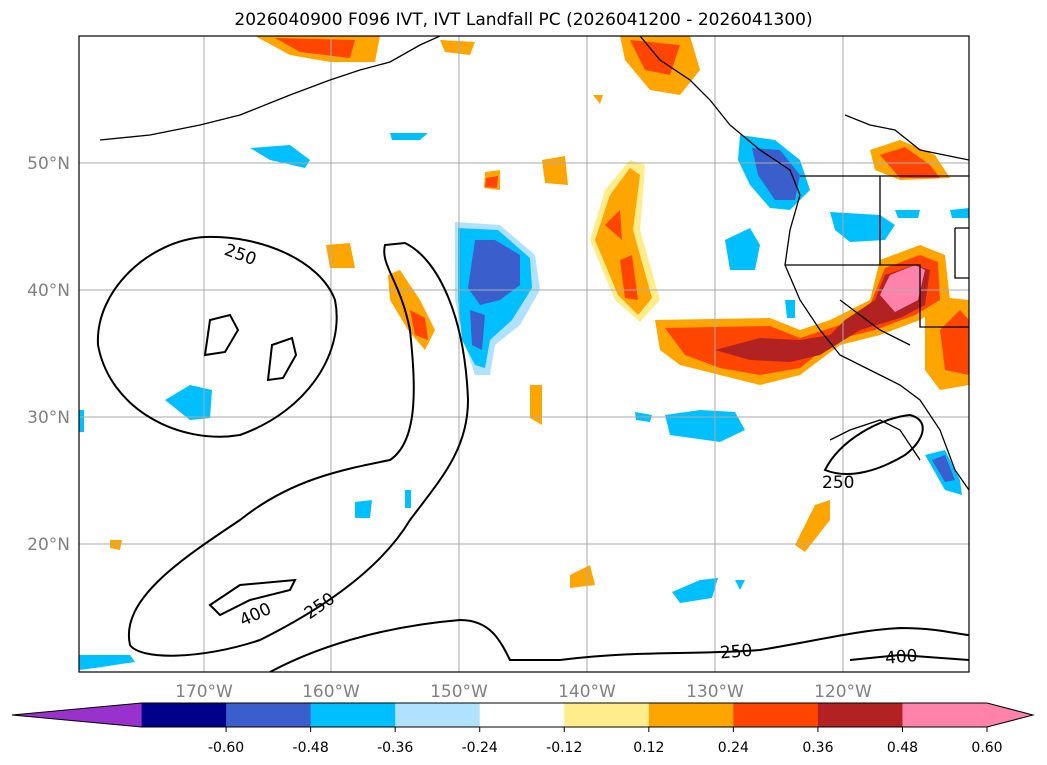 Image resolution: width=1047 pixels, height=765 pixels. I want to click on lat-label: 50°N, so click(48, 164).